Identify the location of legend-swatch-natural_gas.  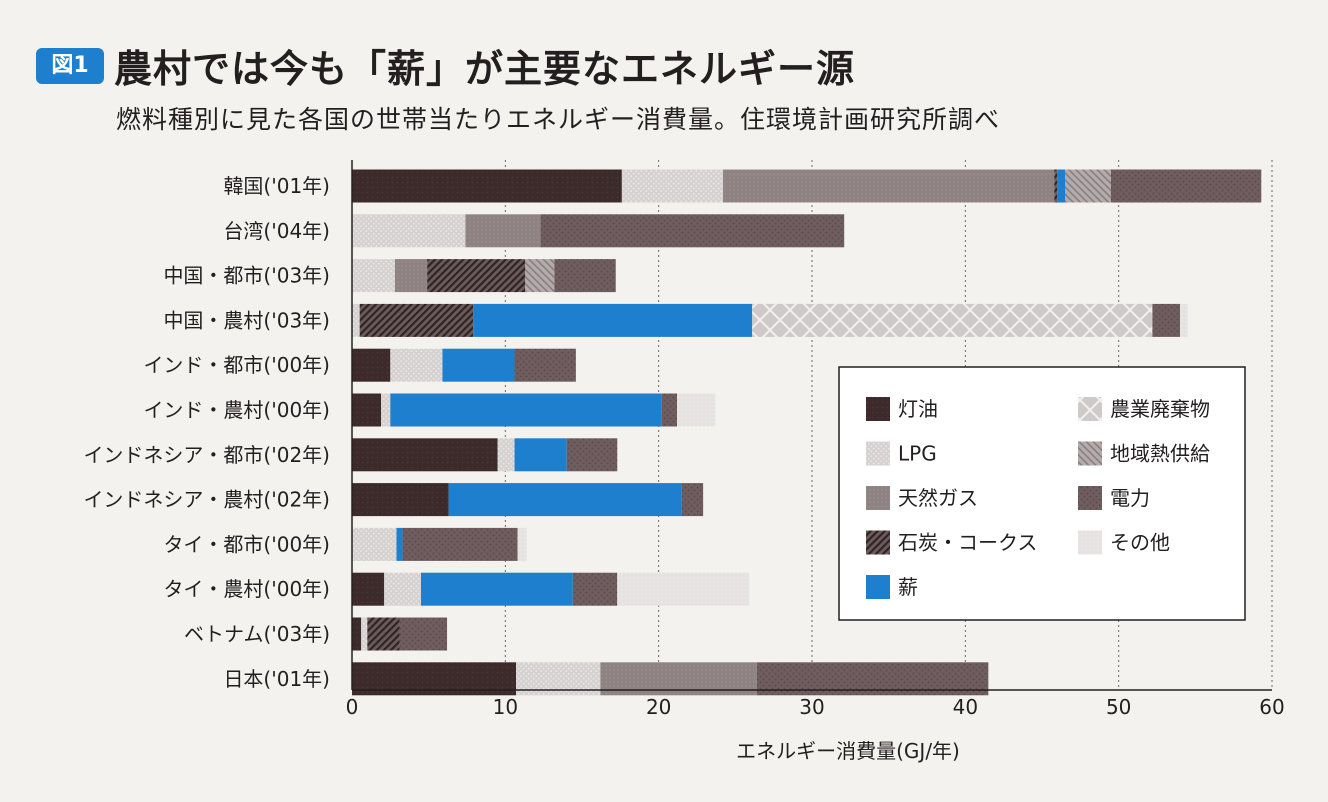
(878, 498).